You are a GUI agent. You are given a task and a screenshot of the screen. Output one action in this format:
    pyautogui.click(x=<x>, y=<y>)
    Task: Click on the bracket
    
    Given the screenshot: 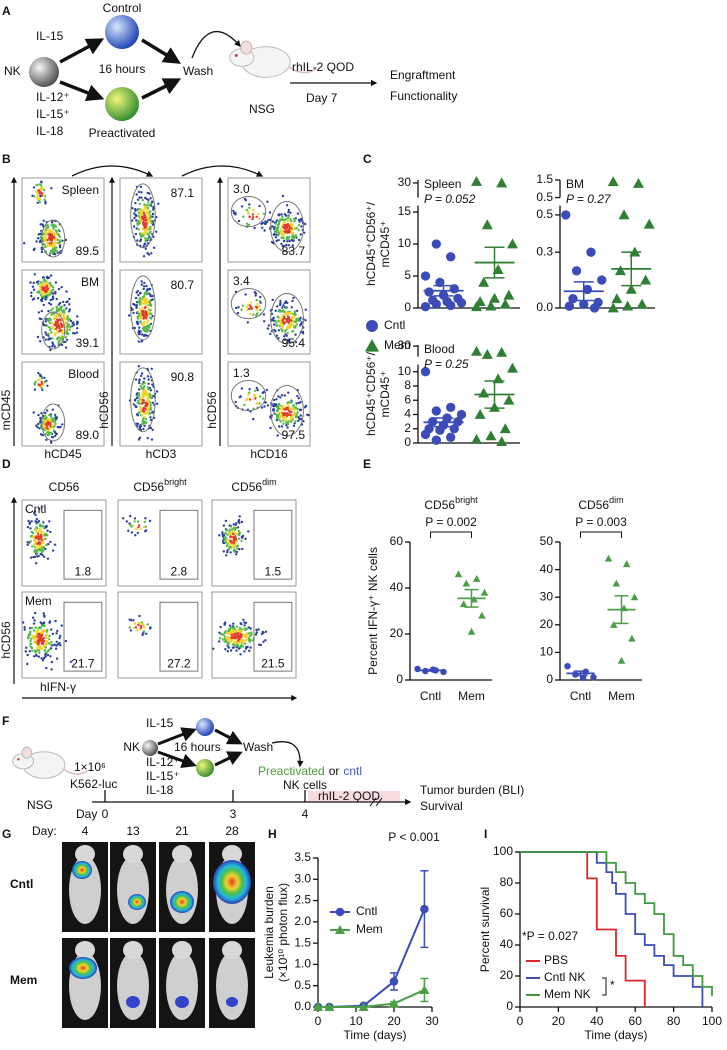 What is the action you would take?
    pyautogui.click(x=601, y=535)
    